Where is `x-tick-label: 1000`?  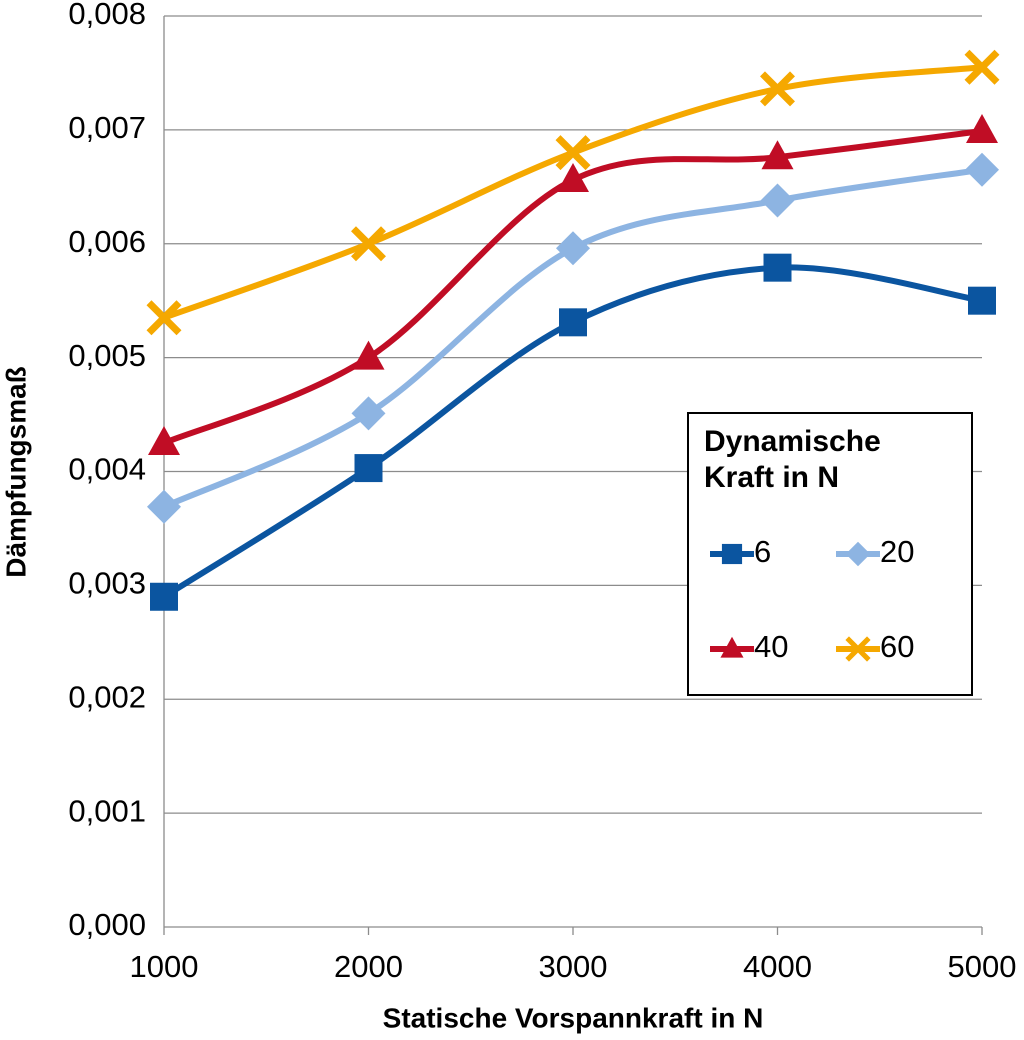 x-tick-label: 1000 is located at coordinates (164, 966).